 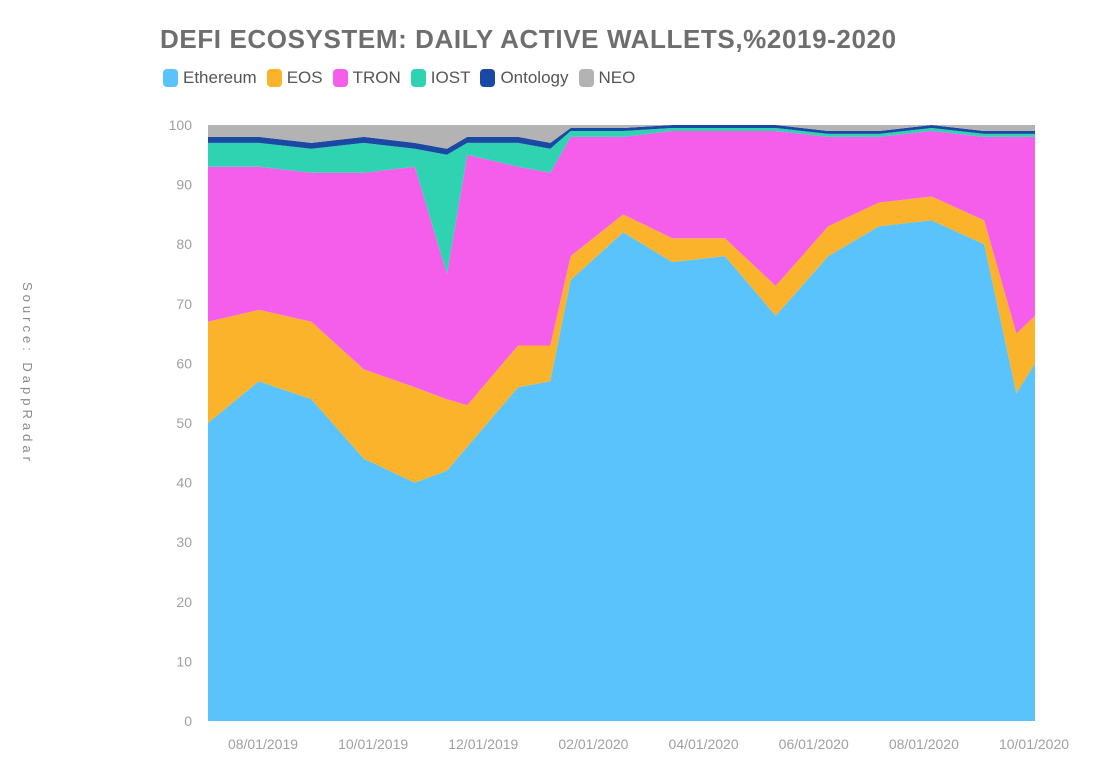 I want to click on legend-swatch-ethereum, so click(x=170, y=78).